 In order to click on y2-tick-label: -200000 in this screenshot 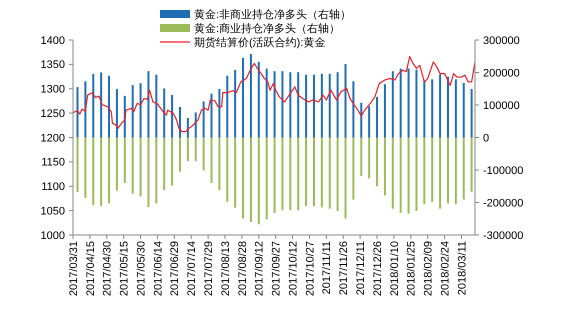, I will do `click(503, 203)`.